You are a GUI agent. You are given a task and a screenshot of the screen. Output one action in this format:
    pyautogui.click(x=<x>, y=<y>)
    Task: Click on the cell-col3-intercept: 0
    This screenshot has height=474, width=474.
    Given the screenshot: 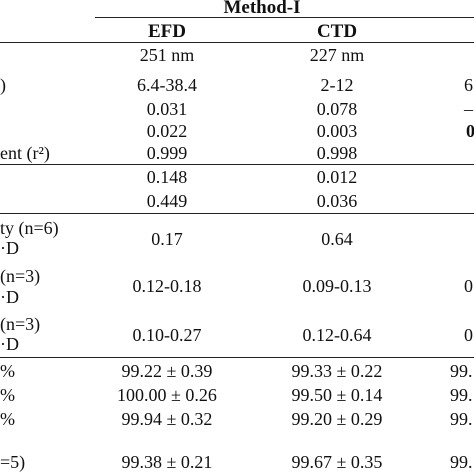 What is the action you would take?
    pyautogui.click(x=470, y=131)
    